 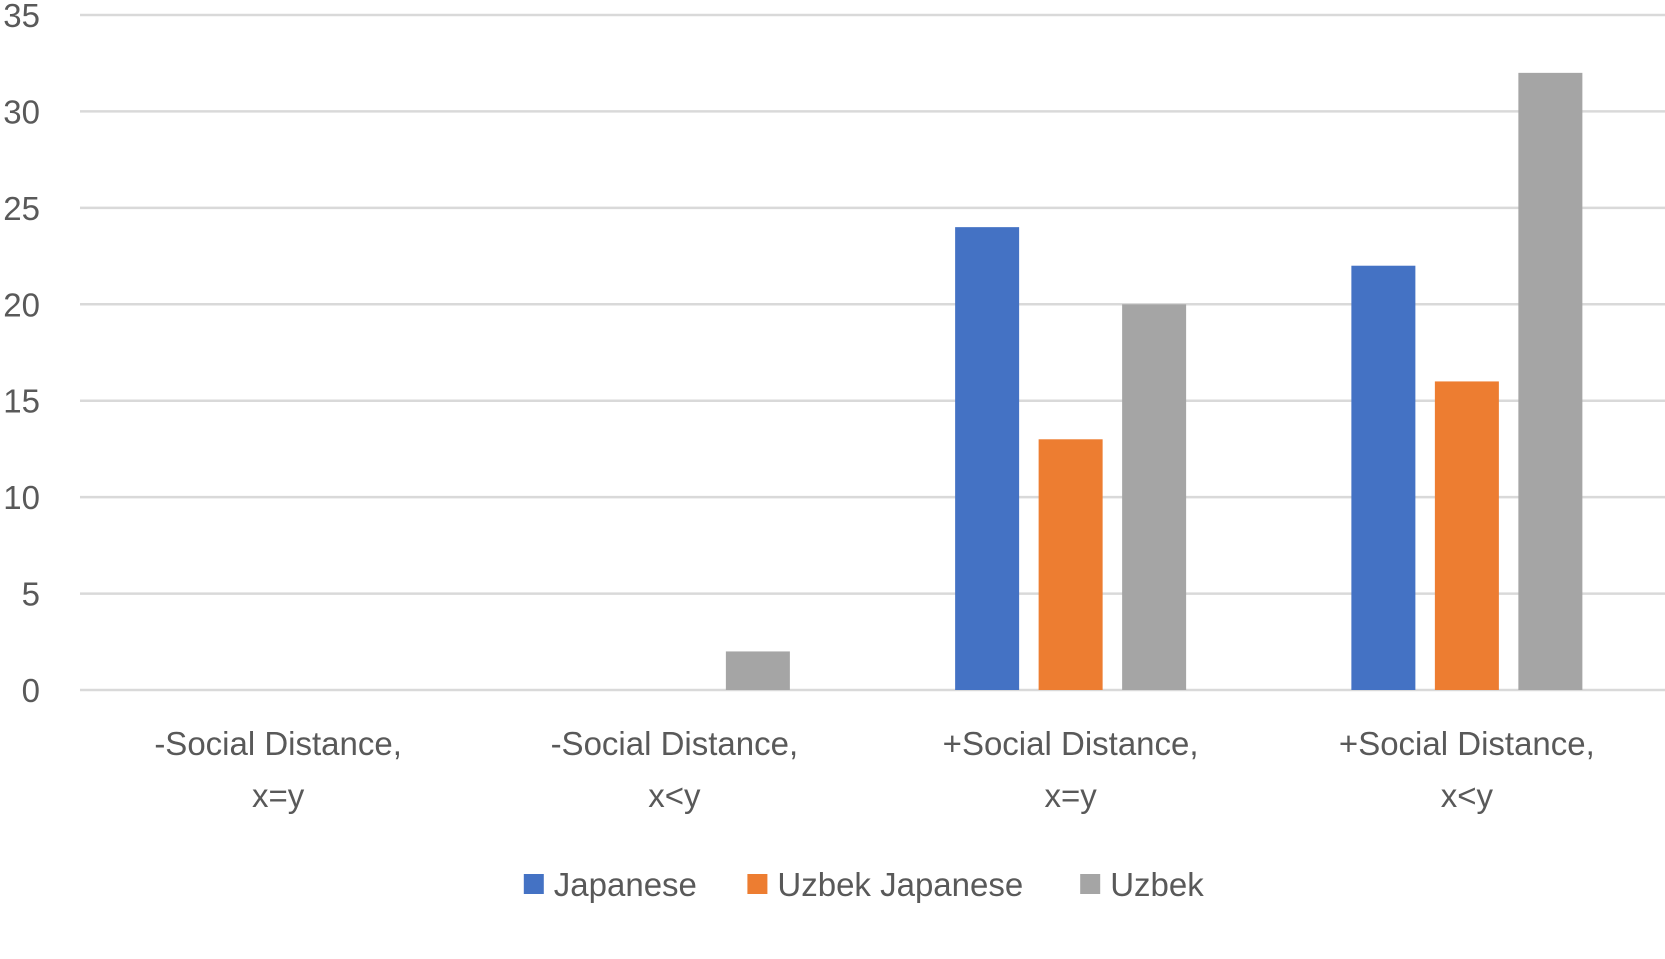 What do you see at coordinates (31, 594) in the screenshot?
I see `y-tick-label: 5` at bounding box center [31, 594].